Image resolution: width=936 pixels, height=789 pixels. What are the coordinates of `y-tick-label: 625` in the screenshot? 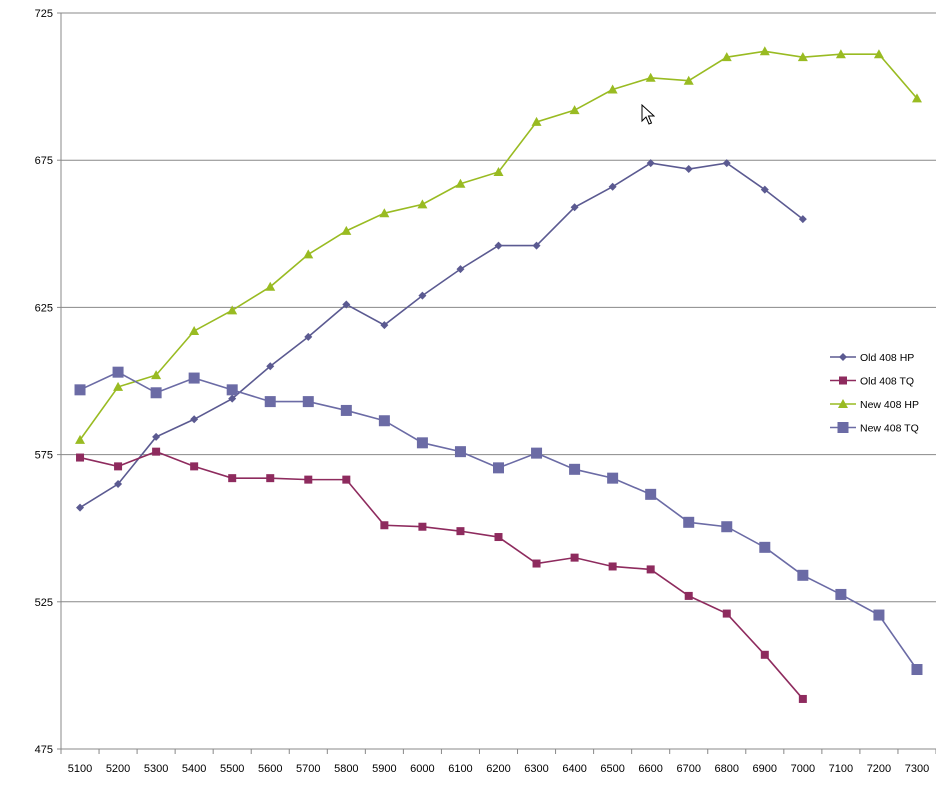 It's located at (44, 308).